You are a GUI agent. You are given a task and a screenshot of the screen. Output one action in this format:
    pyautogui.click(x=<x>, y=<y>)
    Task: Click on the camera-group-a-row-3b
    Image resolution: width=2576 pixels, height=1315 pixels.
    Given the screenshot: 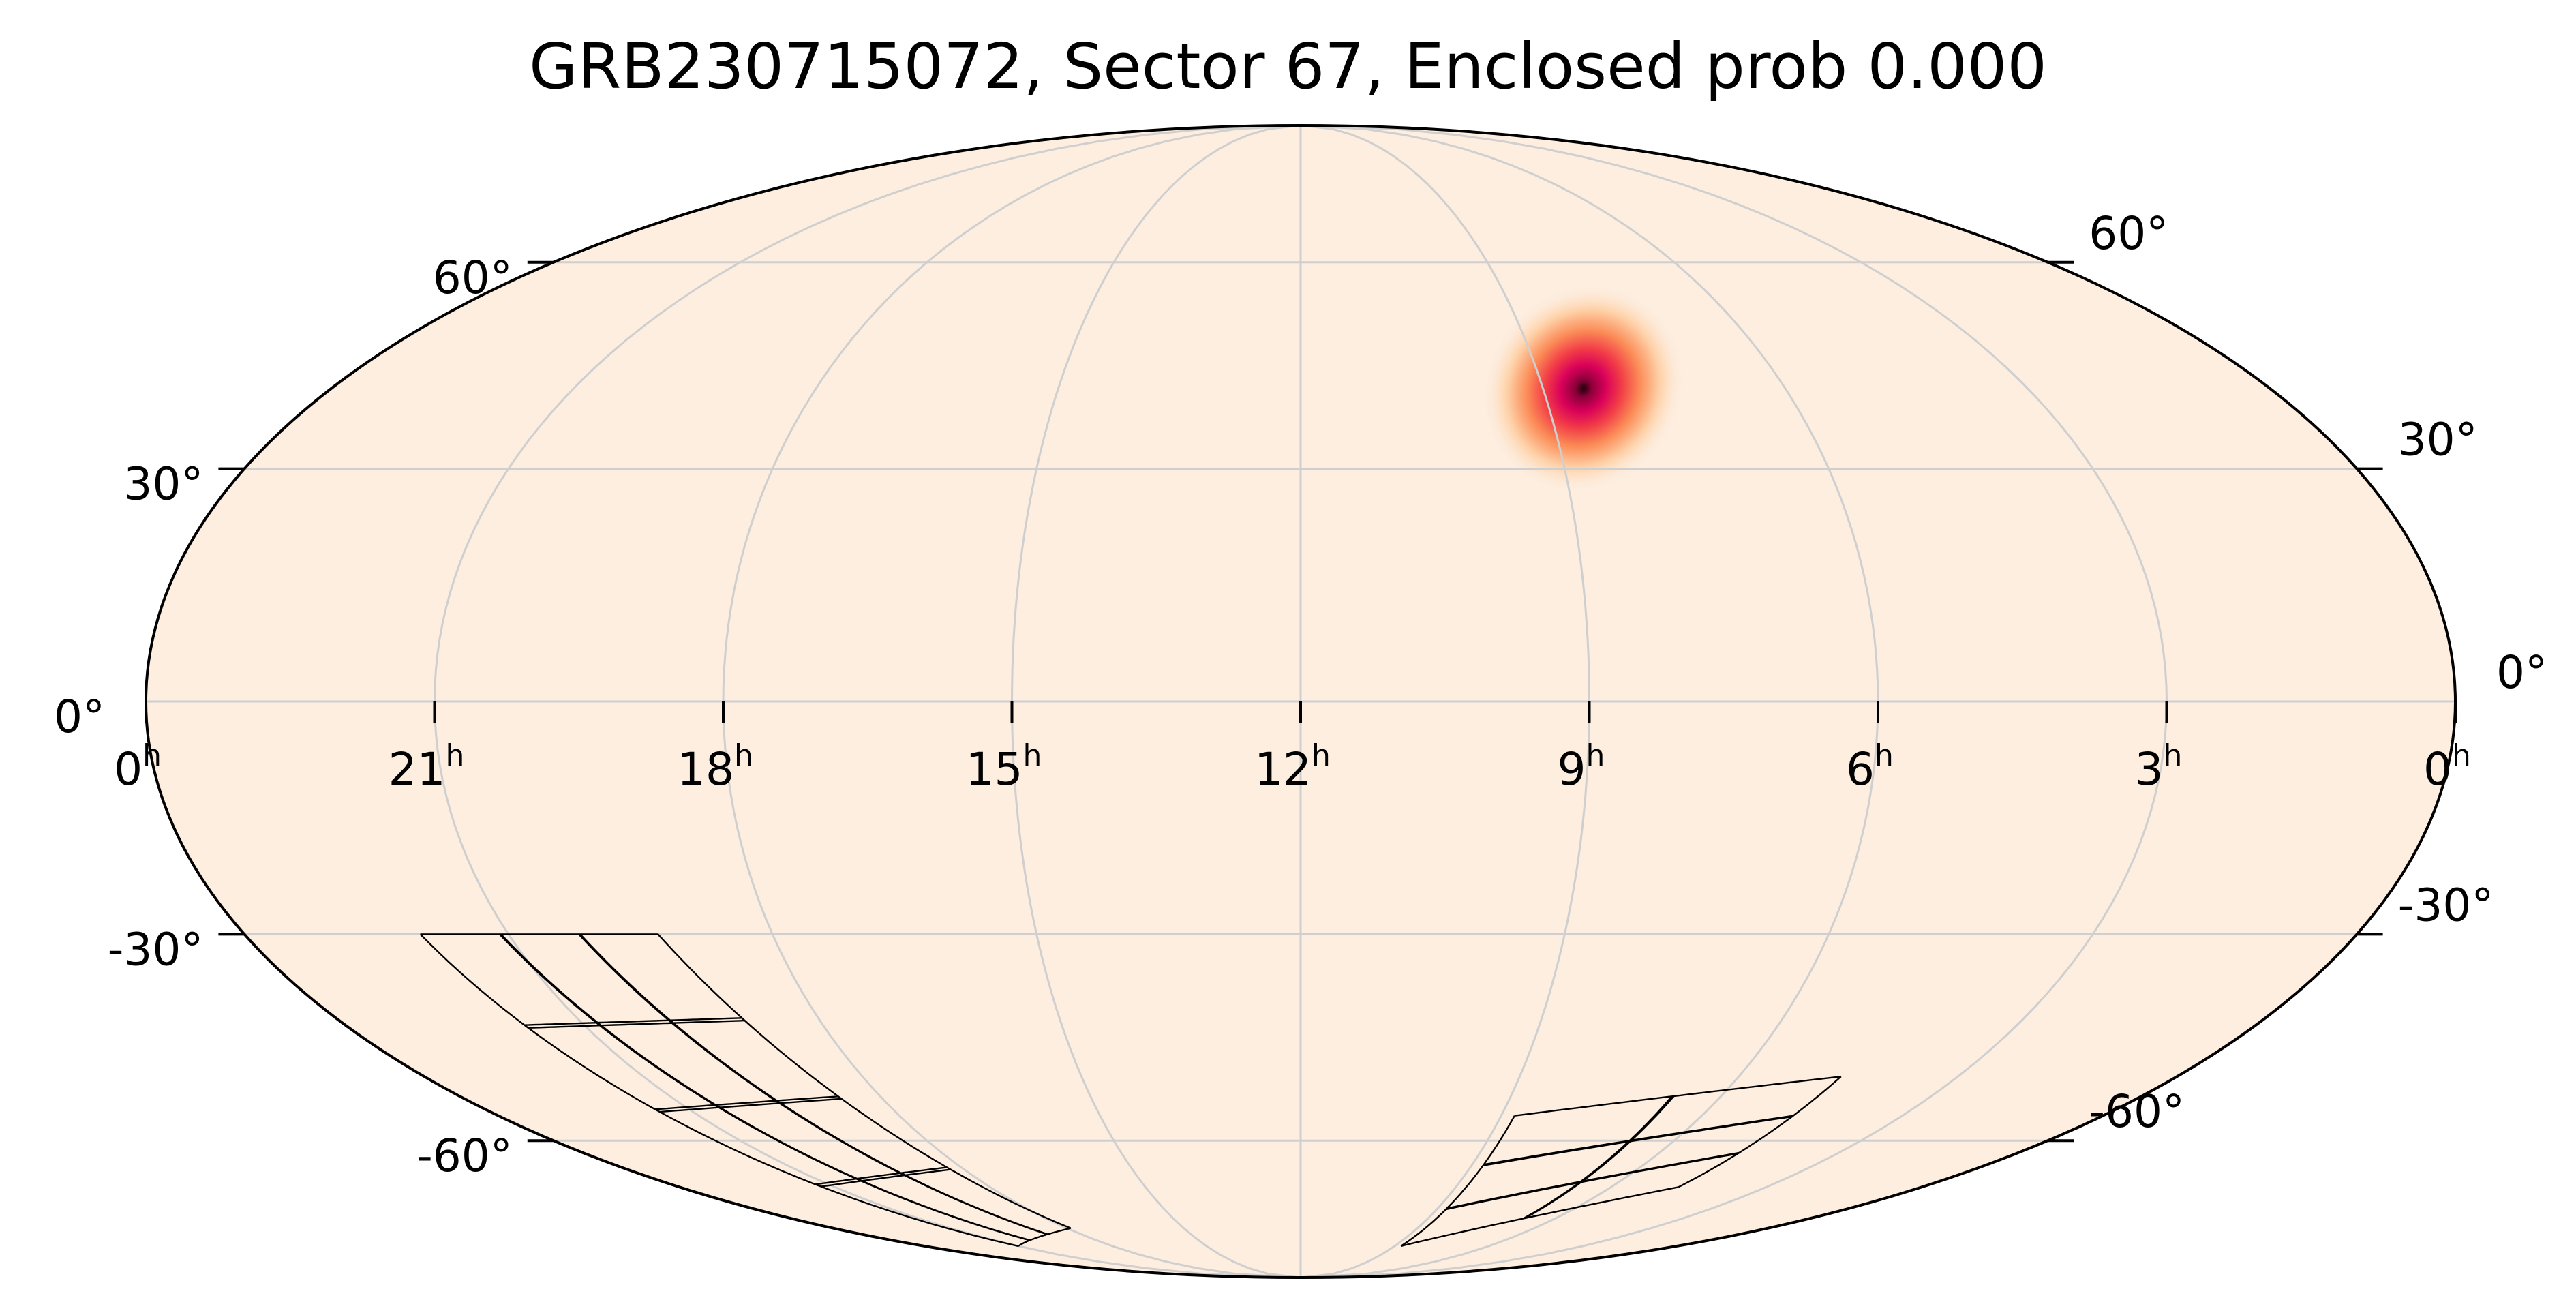 What is the action you would take?
    pyautogui.click(x=886, y=1178)
    